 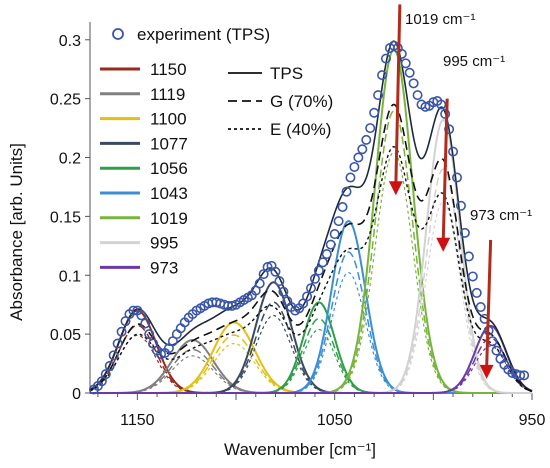 I want to click on legend-label-1077: 1077, so click(x=169, y=143).